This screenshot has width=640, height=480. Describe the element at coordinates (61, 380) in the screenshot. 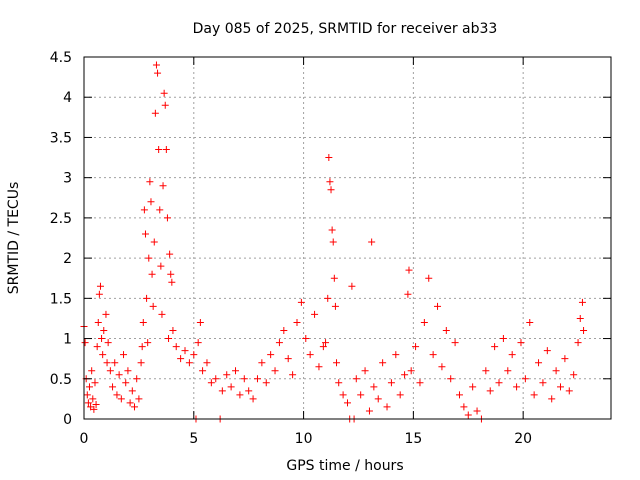

I see `y-tick-label: 0.5` at that location.